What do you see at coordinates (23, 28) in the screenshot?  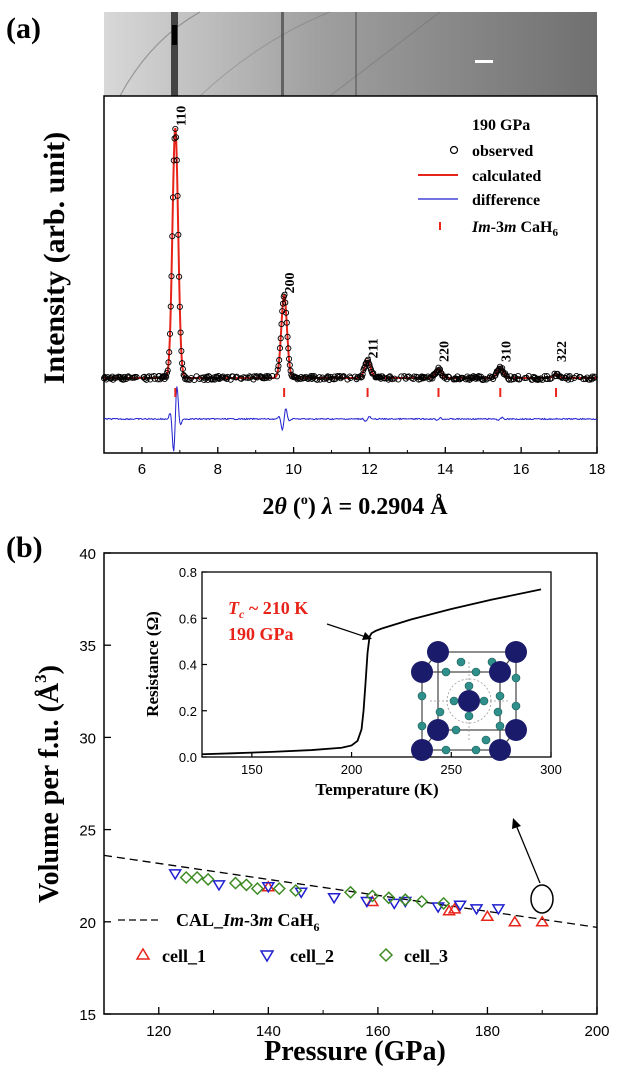 I see `panel-a-label: (a)` at bounding box center [23, 28].